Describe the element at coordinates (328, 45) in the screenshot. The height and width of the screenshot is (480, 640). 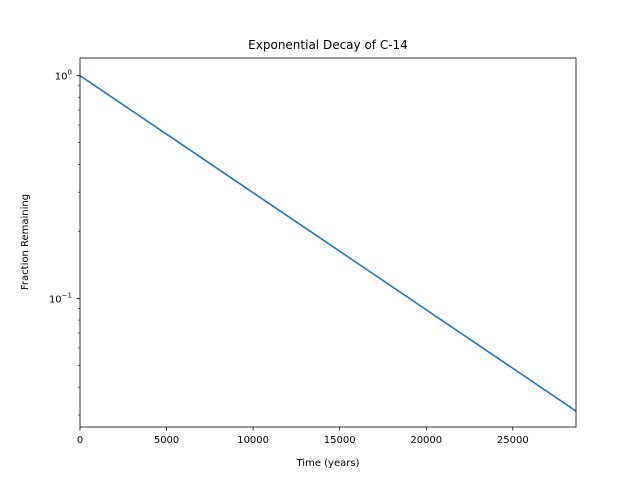
I see `chart-title: Exponential Decay of C-14` at that location.